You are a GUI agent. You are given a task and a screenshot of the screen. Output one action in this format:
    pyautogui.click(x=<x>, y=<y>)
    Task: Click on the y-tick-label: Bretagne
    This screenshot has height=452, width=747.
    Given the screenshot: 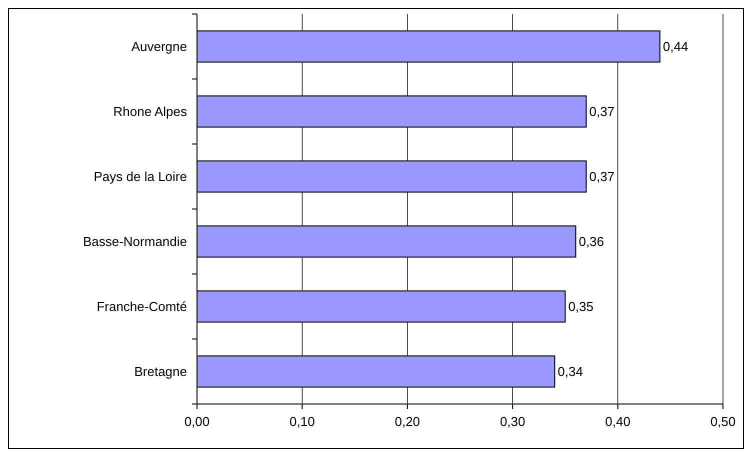 What is the action you would take?
    pyautogui.click(x=160, y=372)
    